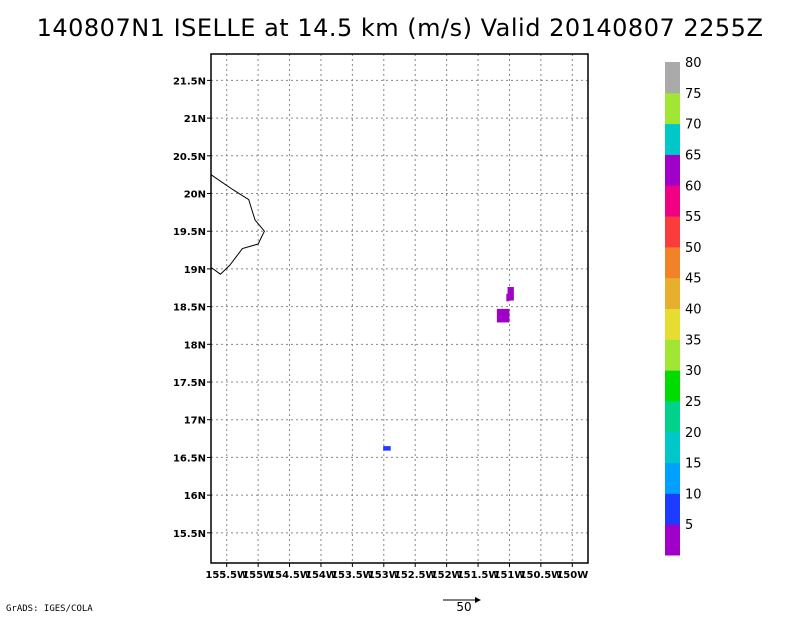 This screenshot has width=800, height=618. What do you see at coordinates (693, 279) in the screenshot?
I see `colorbar-label: 45` at bounding box center [693, 279].